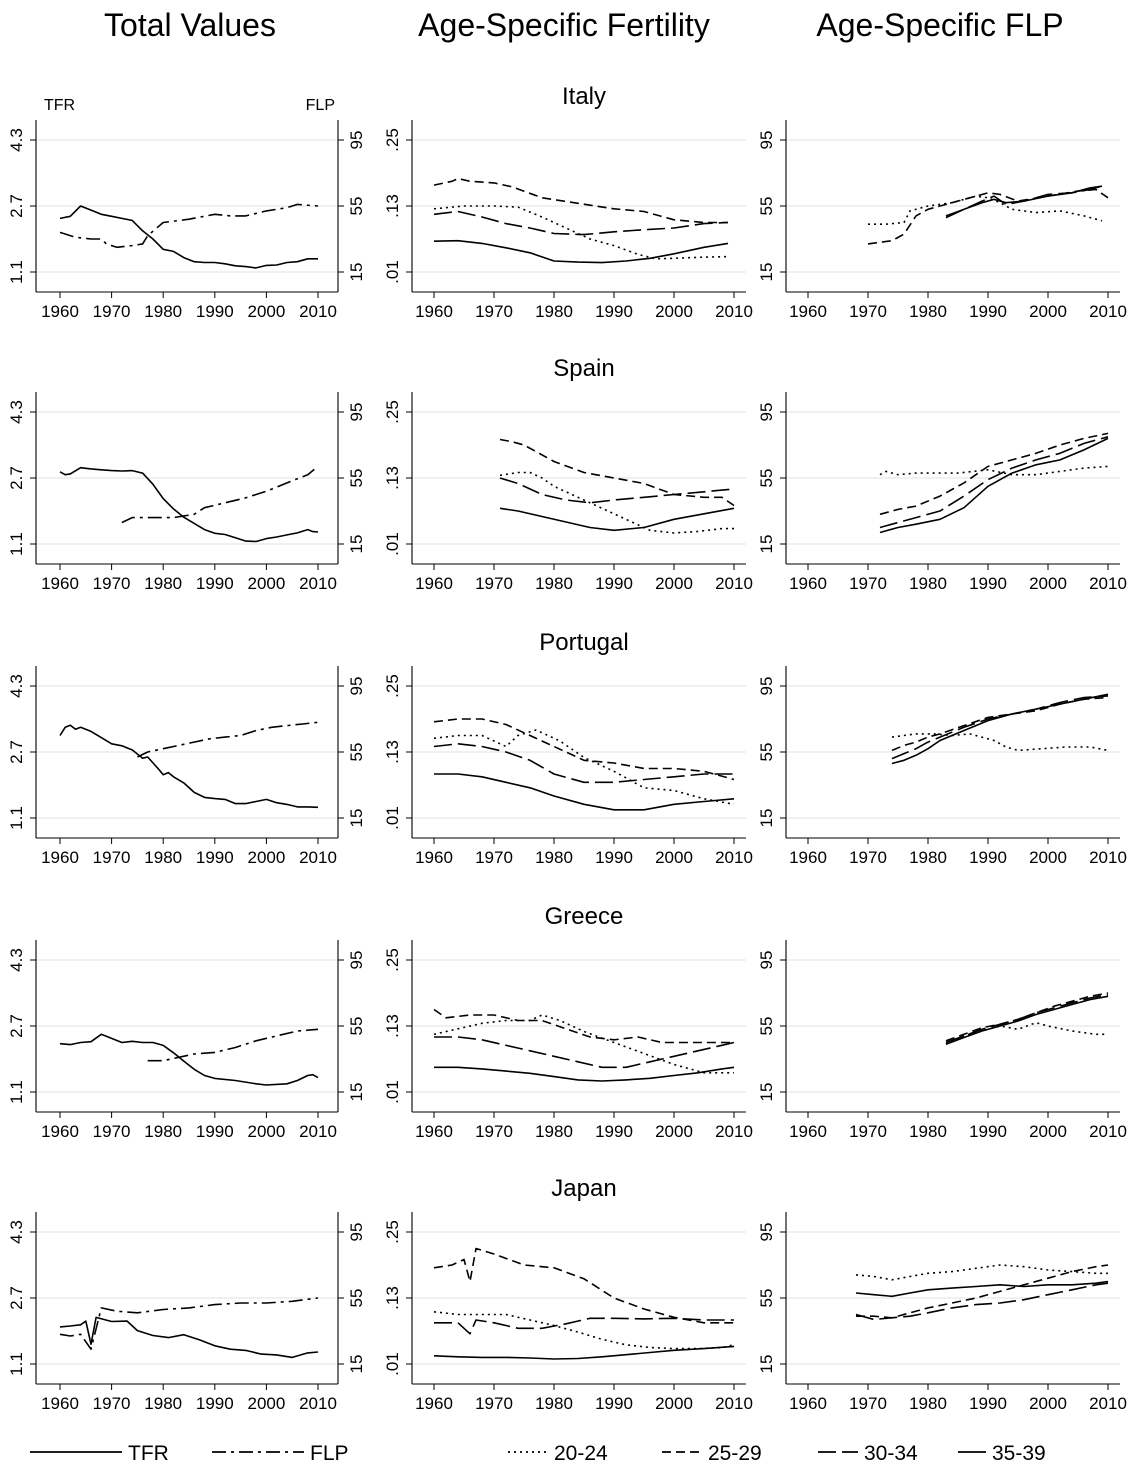 This screenshot has width=1140, height=1470. Describe the element at coordinates (766, 1026) in the screenshot. I see `flpa-greece-ytick-label: 55` at that location.